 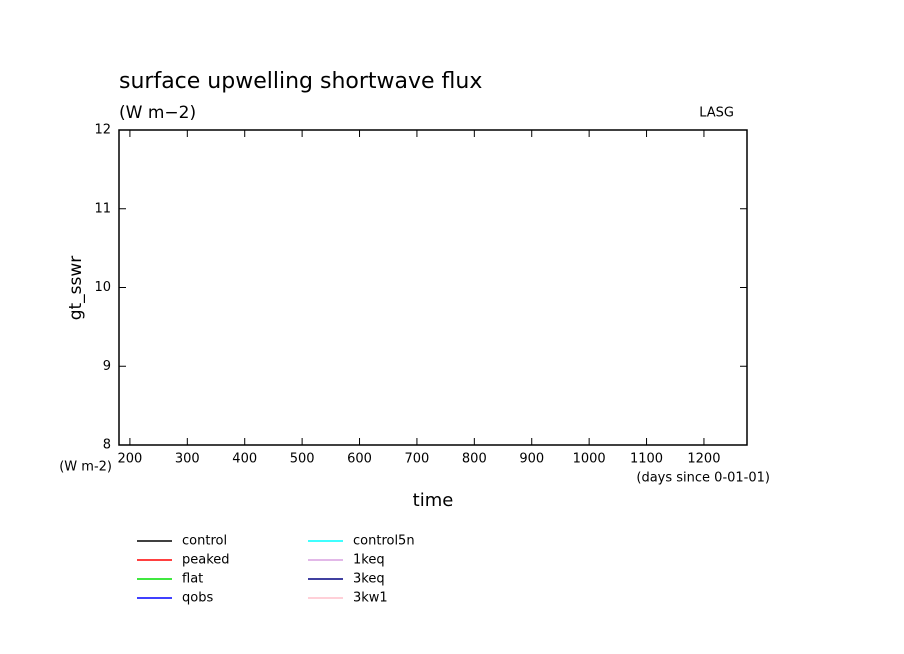 I want to click on legend-label: peaked, so click(x=206, y=560).